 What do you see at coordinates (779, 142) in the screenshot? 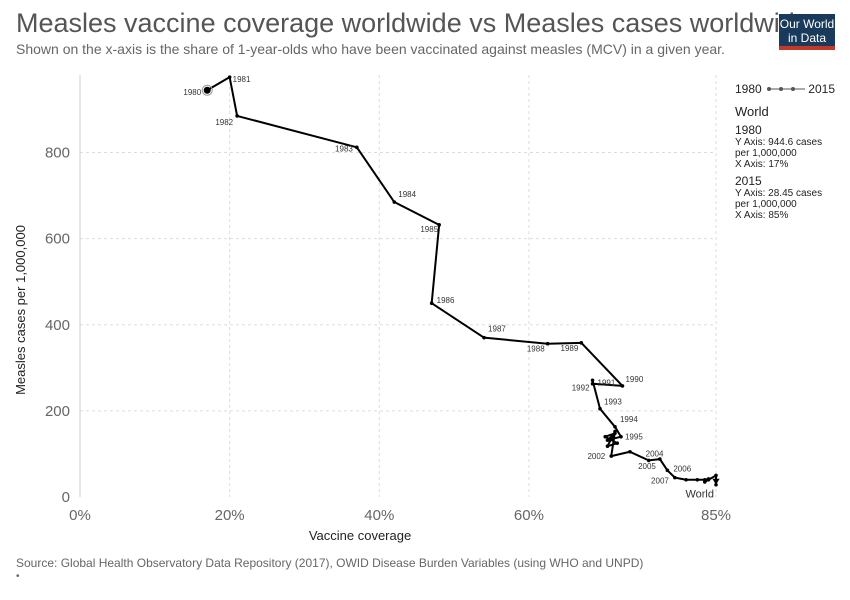
I see `legend-detail: Y Axis: 944.6 cases` at bounding box center [779, 142].